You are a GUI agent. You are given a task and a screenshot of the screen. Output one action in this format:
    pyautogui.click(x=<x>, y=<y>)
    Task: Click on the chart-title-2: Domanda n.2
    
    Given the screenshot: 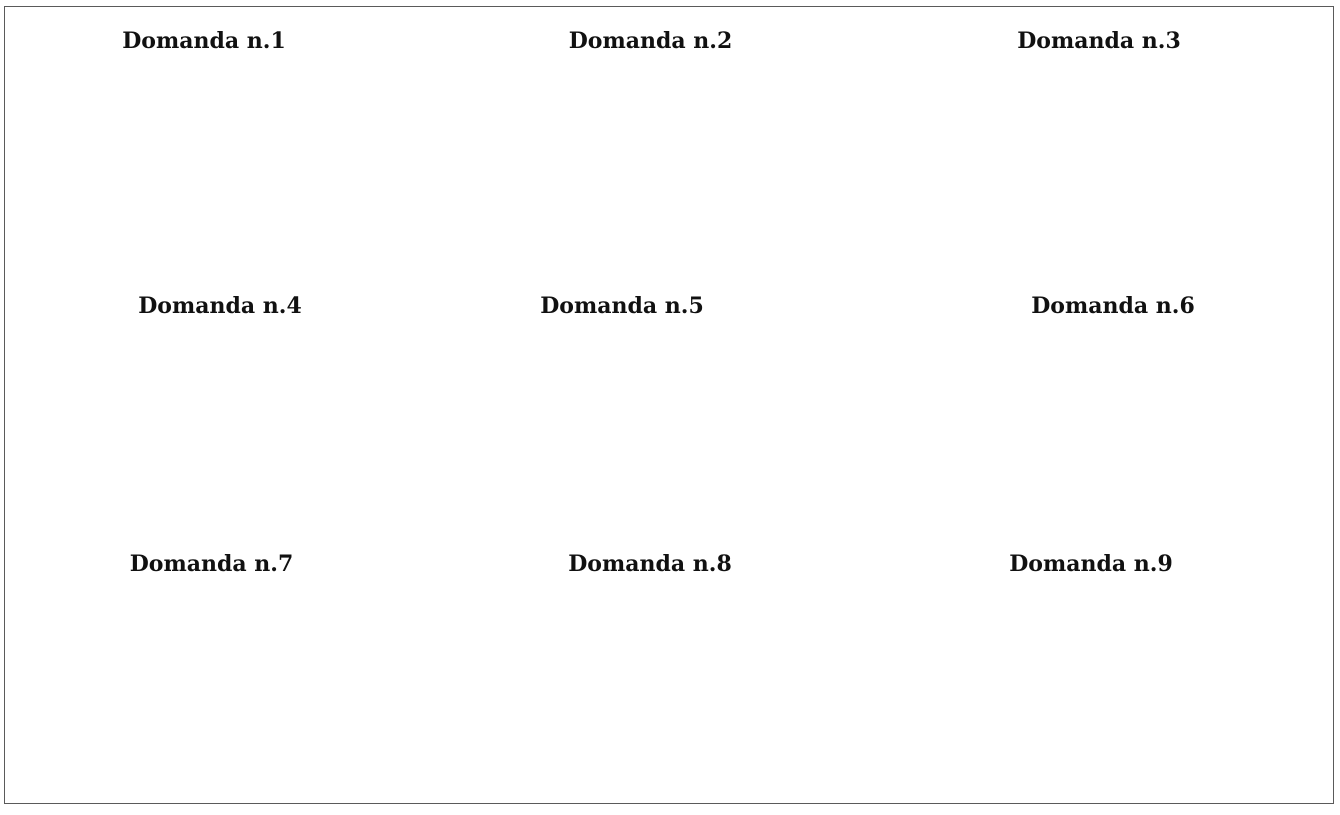 What is the action you would take?
    pyautogui.click(x=650, y=41)
    